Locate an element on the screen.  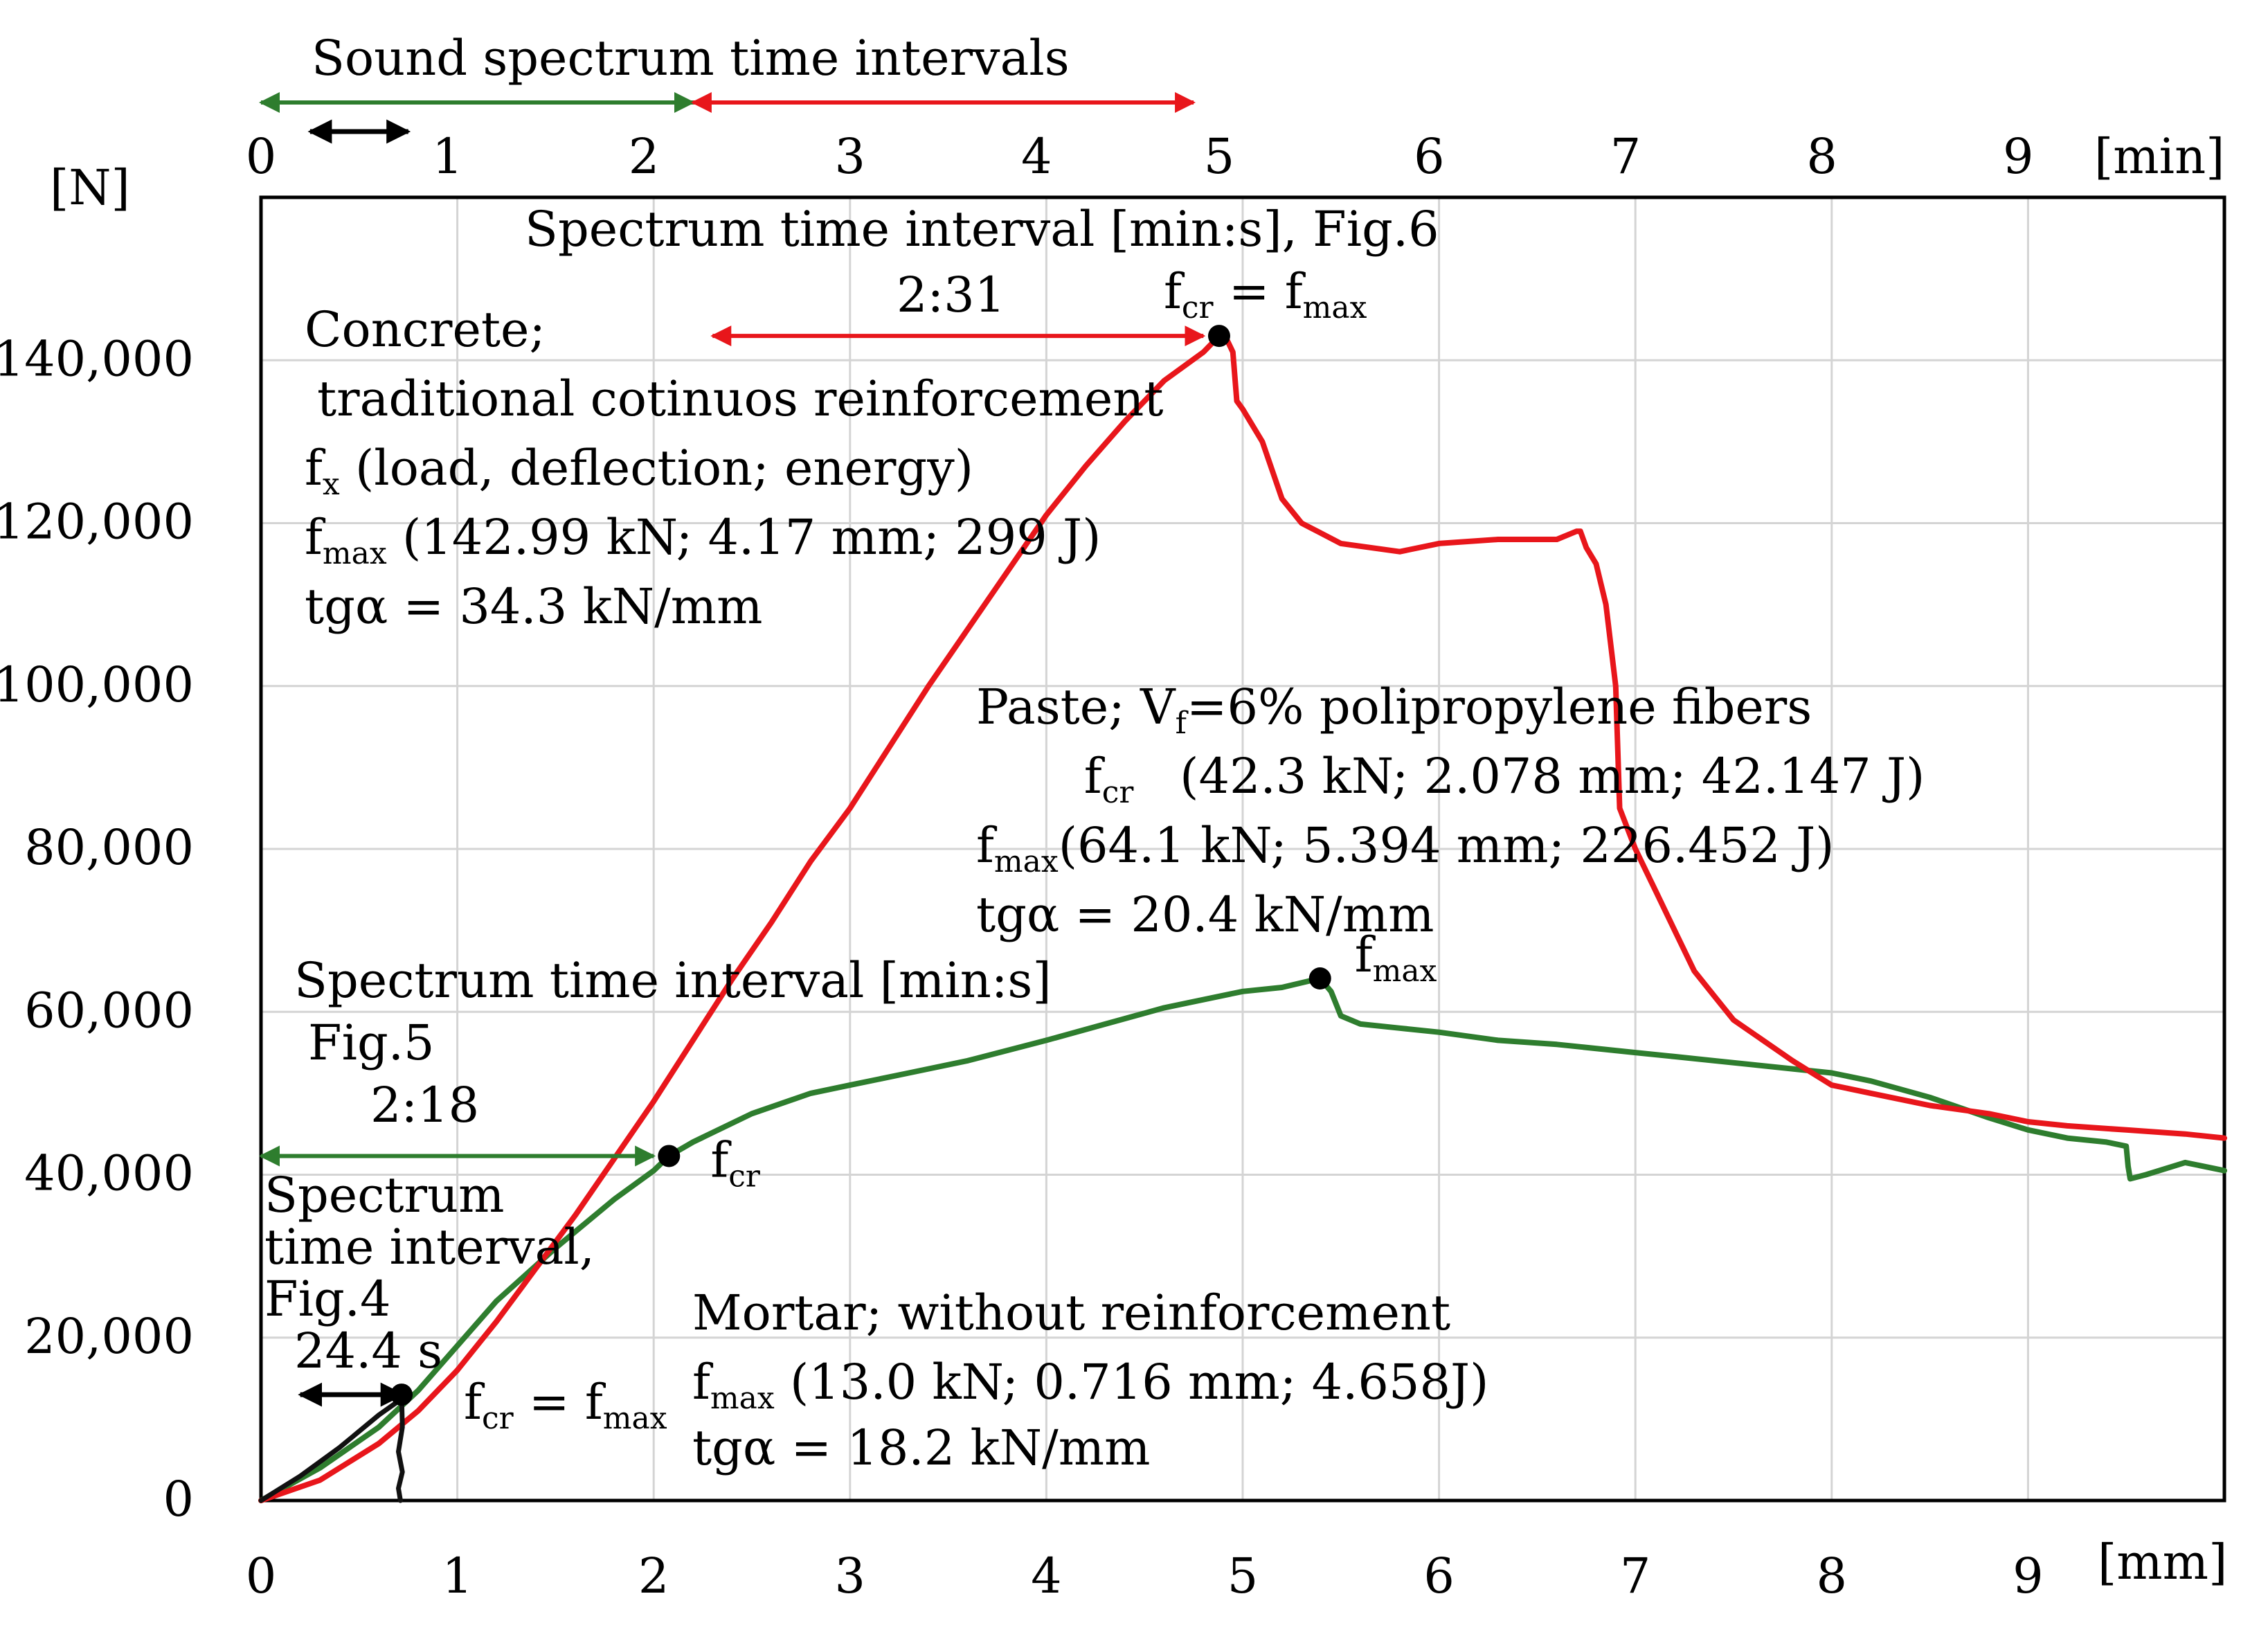
paste-fcr-rest: (42.3 kN; 2.078 mm; 42.147 J) is located at coordinates (1529, 776).